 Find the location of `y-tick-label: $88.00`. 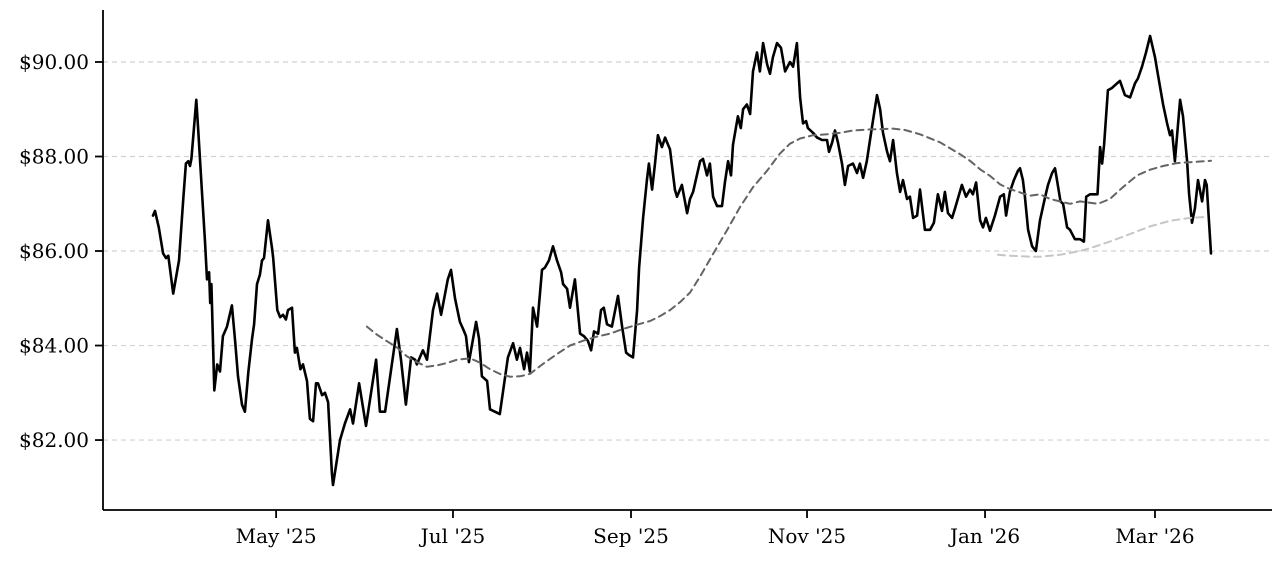

y-tick-label: $88.00 is located at coordinates (54, 157).